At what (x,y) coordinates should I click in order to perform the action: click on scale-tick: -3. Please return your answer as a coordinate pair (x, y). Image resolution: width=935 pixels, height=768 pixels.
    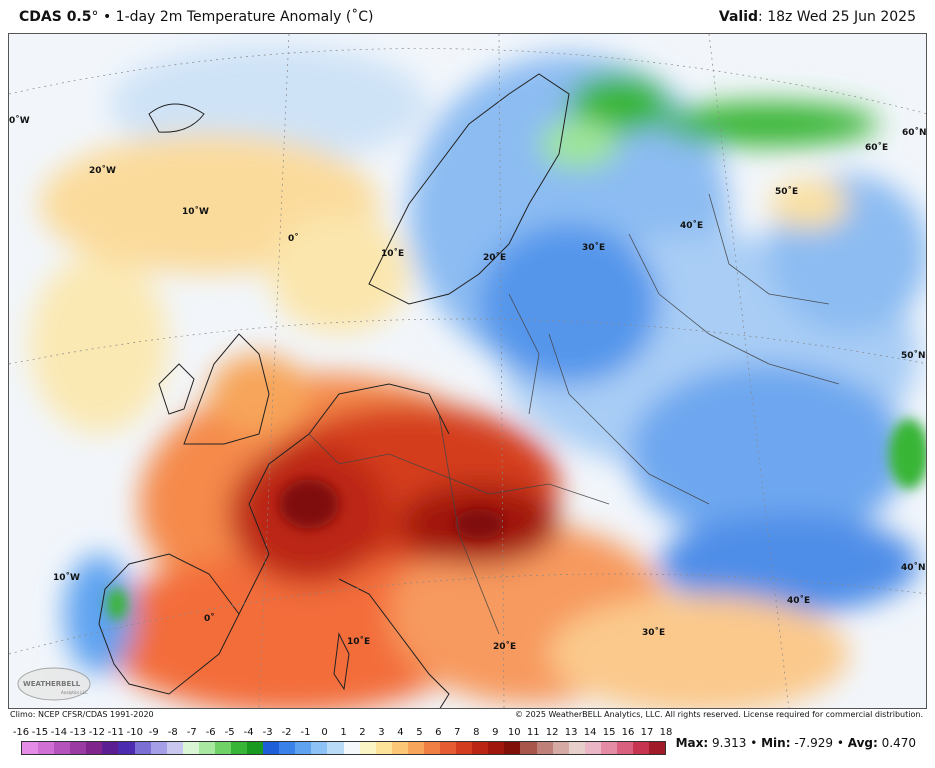
    Looking at the image, I should click on (267, 732).